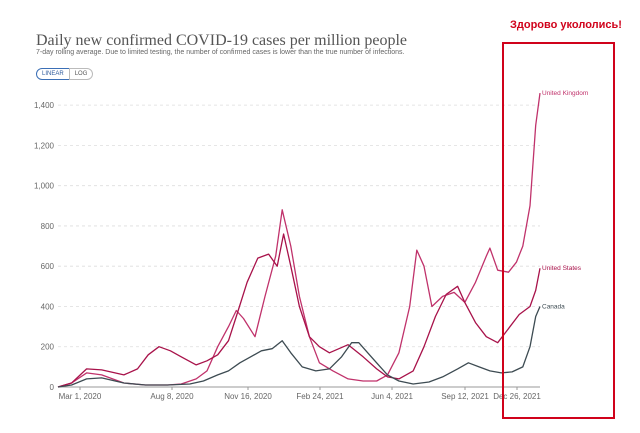  Describe the element at coordinates (320, 396) in the screenshot. I see `x-tick-label: Feb 24, 2021` at that location.